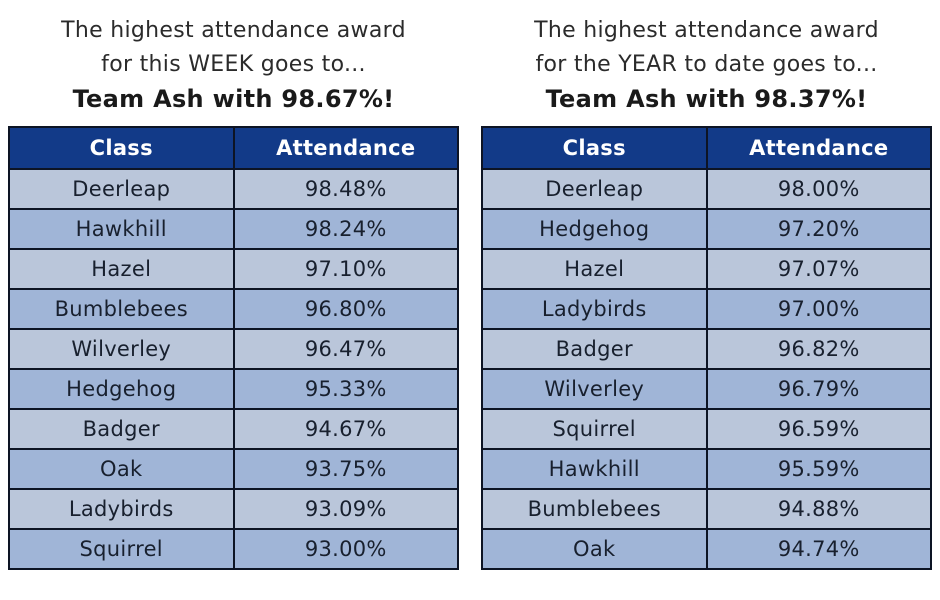 This screenshot has height=600, width=940. What do you see at coordinates (233, 99) in the screenshot?
I see `week-award-winner: Team Ash with 98.67%!` at bounding box center [233, 99].